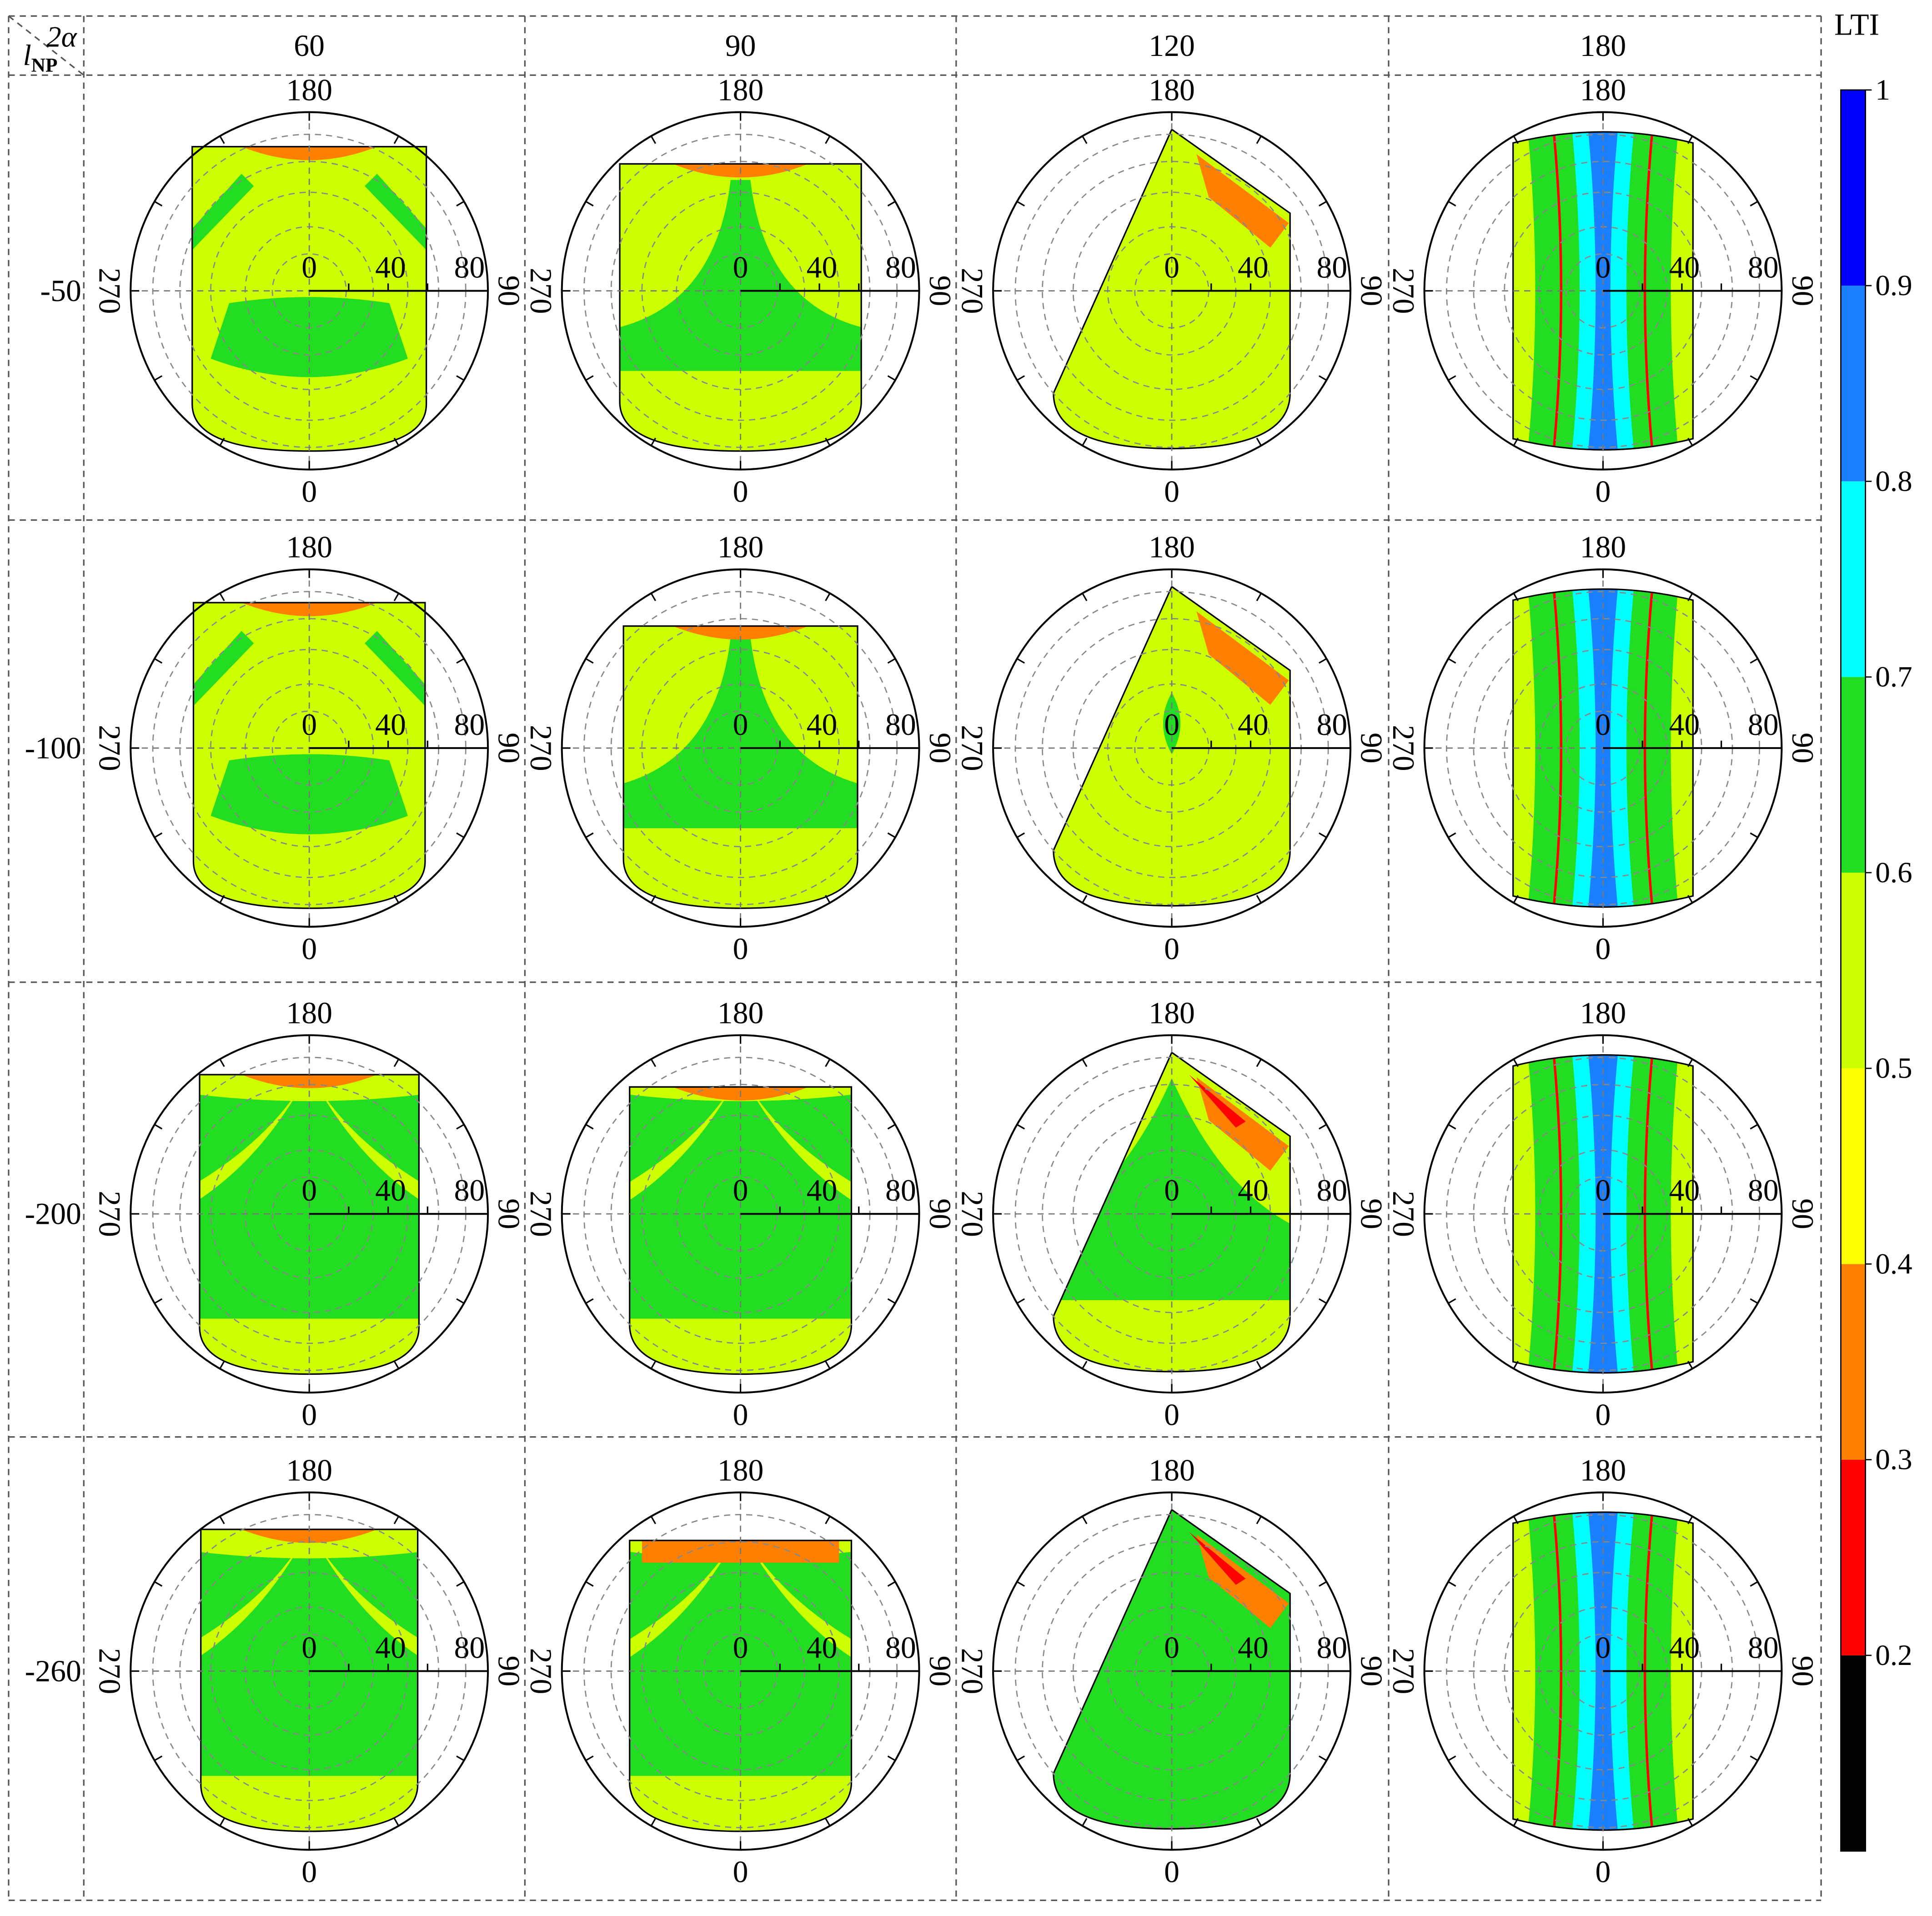 This screenshot has height=1916, width=1932. Describe the element at coordinates (741, 46) in the screenshot. I see `column-header: 90` at that location.